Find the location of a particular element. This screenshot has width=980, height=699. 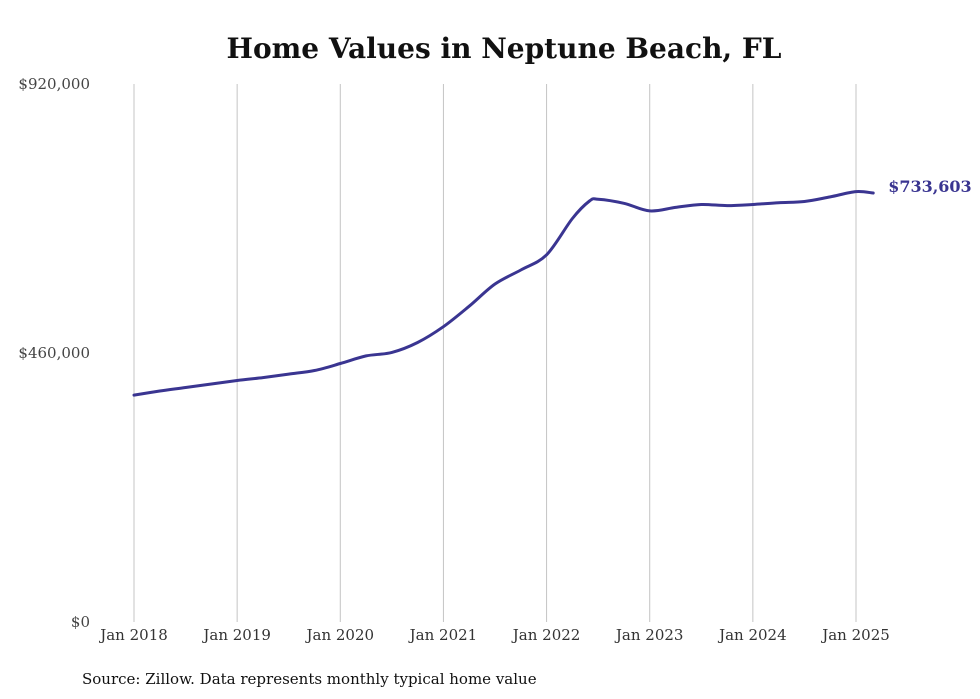

x-tick-label: Jan 2020 is located at coordinates (340, 635).